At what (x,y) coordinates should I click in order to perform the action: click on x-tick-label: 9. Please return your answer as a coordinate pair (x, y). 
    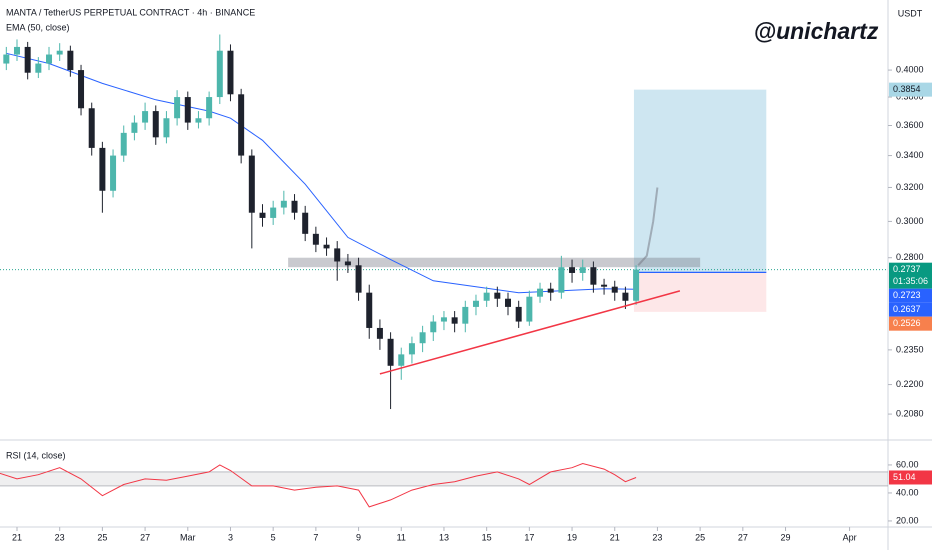
    Looking at the image, I should click on (358, 537).